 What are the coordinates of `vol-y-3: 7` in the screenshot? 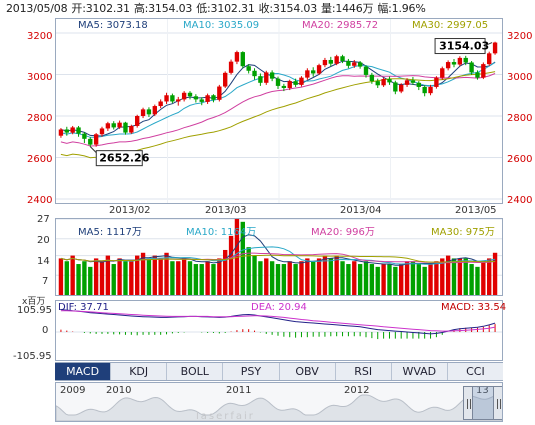 It's located at (45, 281).